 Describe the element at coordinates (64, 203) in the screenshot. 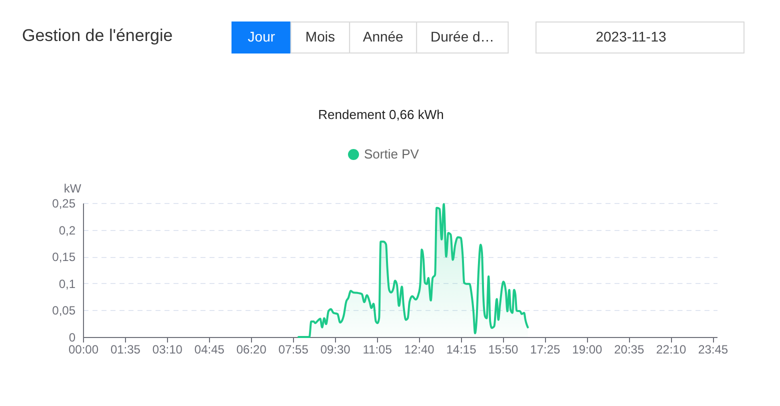

I see `y-tick-label: 0,25` at that location.